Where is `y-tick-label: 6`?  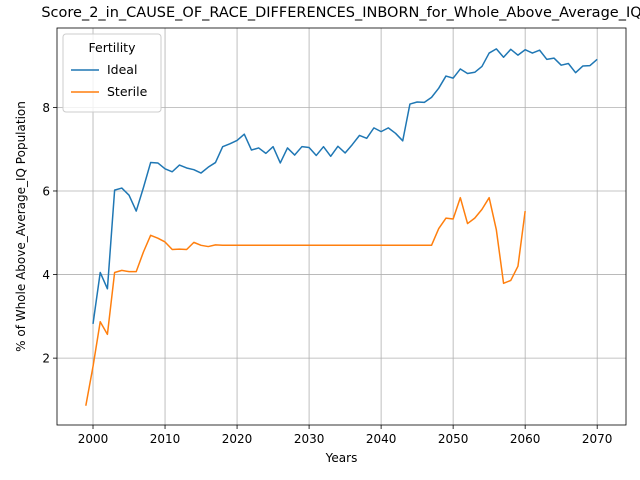
y-tick-label: 6 is located at coordinates (46, 191).